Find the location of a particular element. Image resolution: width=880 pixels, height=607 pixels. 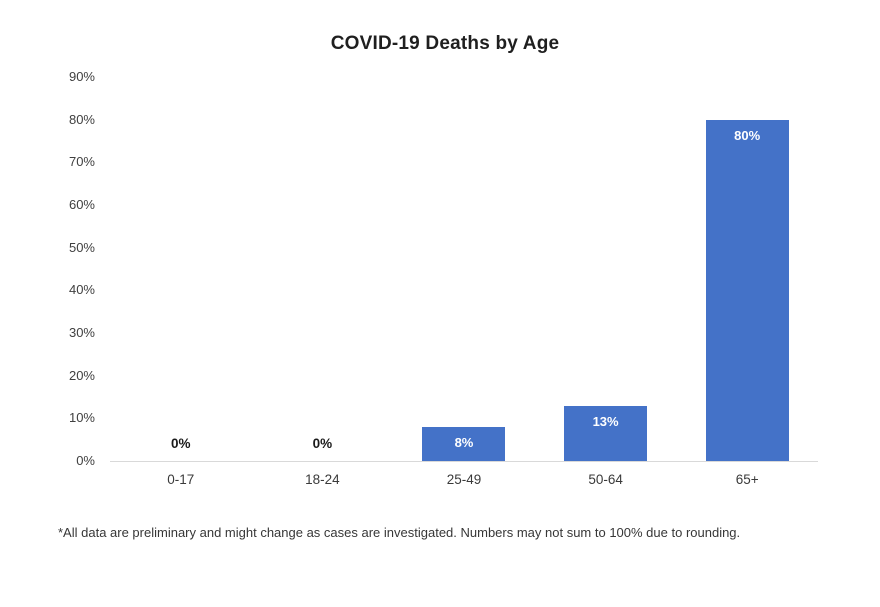

x-axis-line is located at coordinates (464, 461).